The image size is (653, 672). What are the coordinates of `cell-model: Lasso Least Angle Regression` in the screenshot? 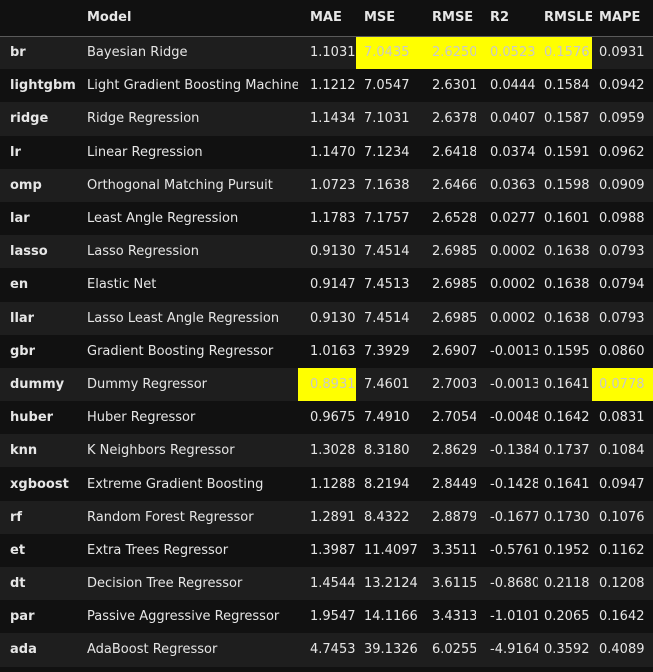 It's located at (183, 318).